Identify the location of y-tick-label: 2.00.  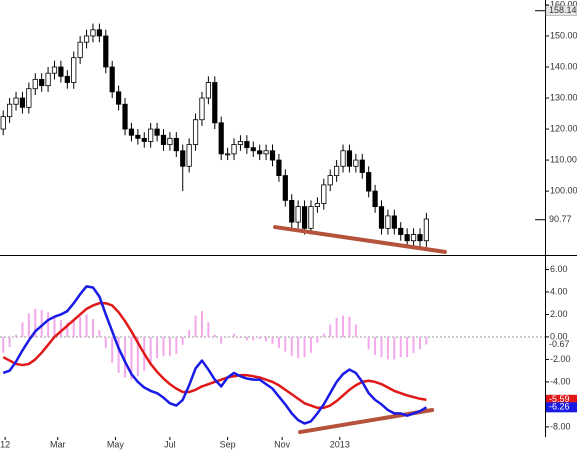
(559, 314).